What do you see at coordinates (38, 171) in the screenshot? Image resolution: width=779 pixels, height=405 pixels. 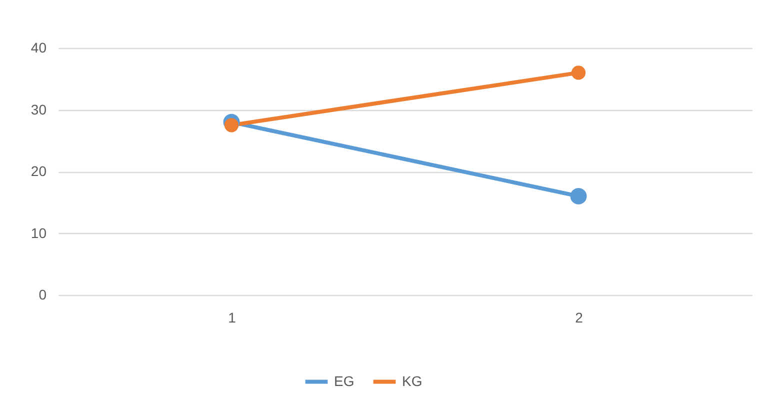 I see `y-tick-label: 20` at bounding box center [38, 171].